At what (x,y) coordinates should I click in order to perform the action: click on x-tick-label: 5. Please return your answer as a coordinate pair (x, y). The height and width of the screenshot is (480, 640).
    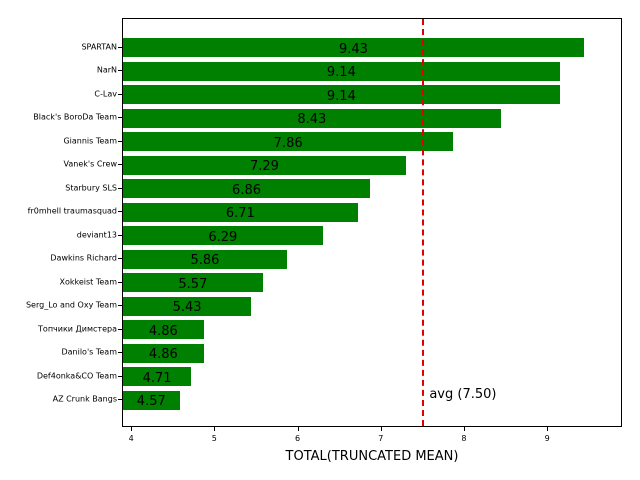
    Looking at the image, I should click on (214, 438).